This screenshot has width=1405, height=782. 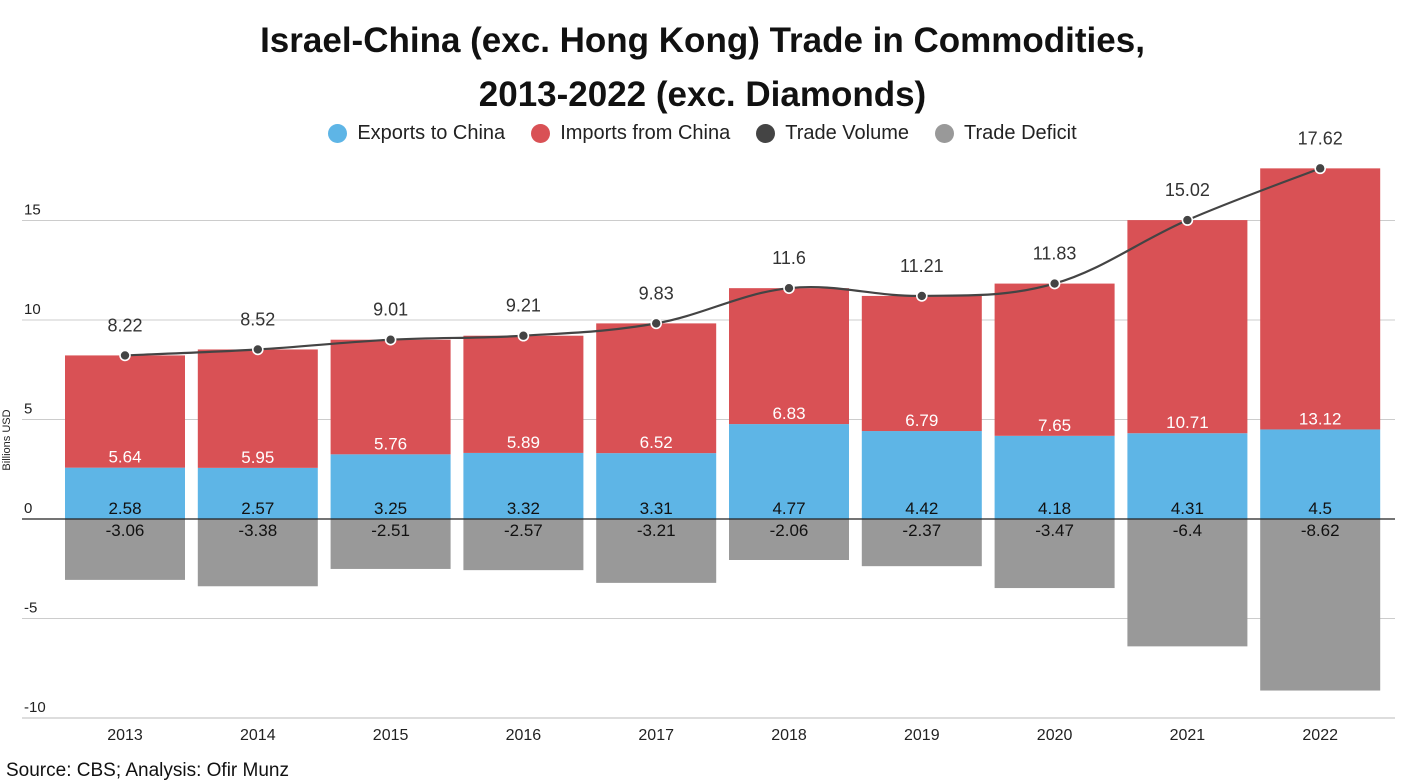 I want to click on label-imports: 5.76, so click(x=390, y=443).